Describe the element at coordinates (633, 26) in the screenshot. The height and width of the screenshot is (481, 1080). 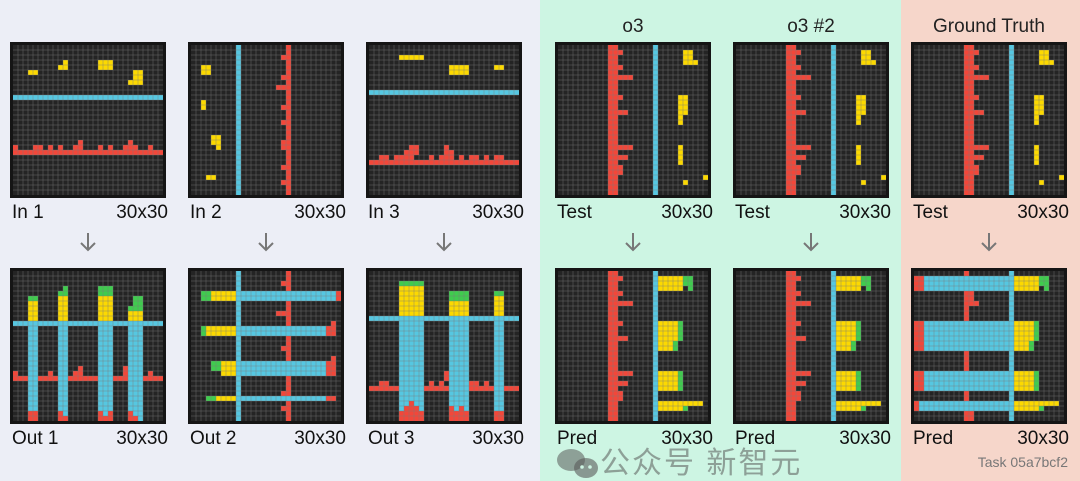
I see `title-o3: o3` at that location.